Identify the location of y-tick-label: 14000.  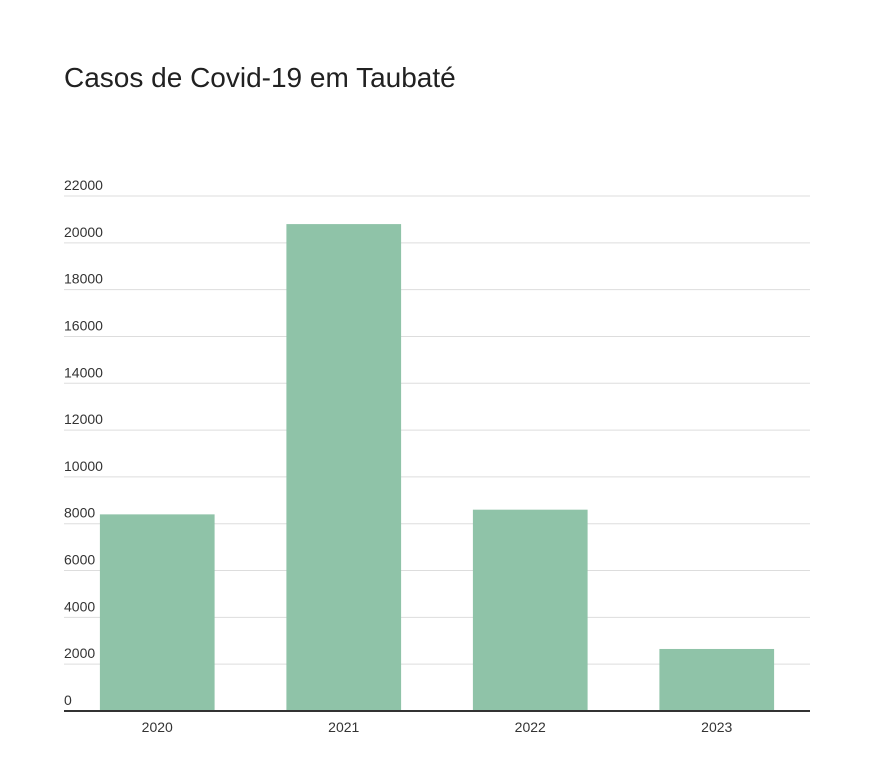
(83, 372).